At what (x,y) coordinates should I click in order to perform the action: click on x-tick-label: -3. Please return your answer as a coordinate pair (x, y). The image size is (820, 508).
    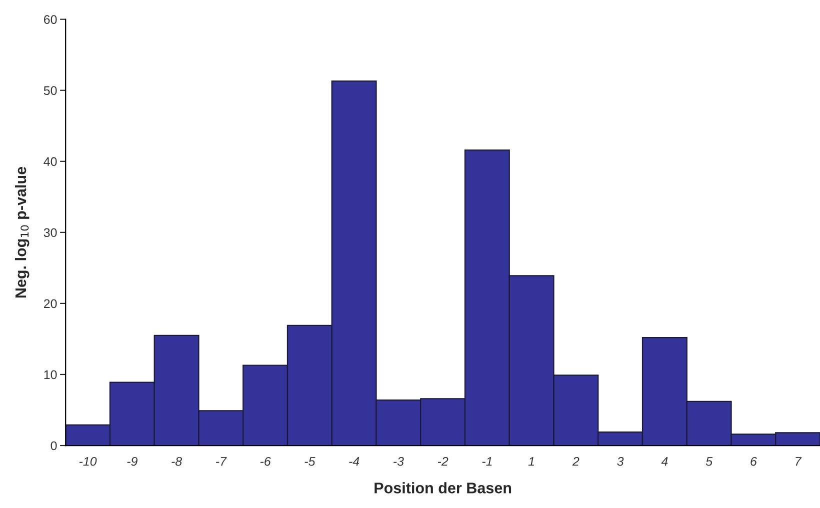
    Looking at the image, I should click on (399, 461).